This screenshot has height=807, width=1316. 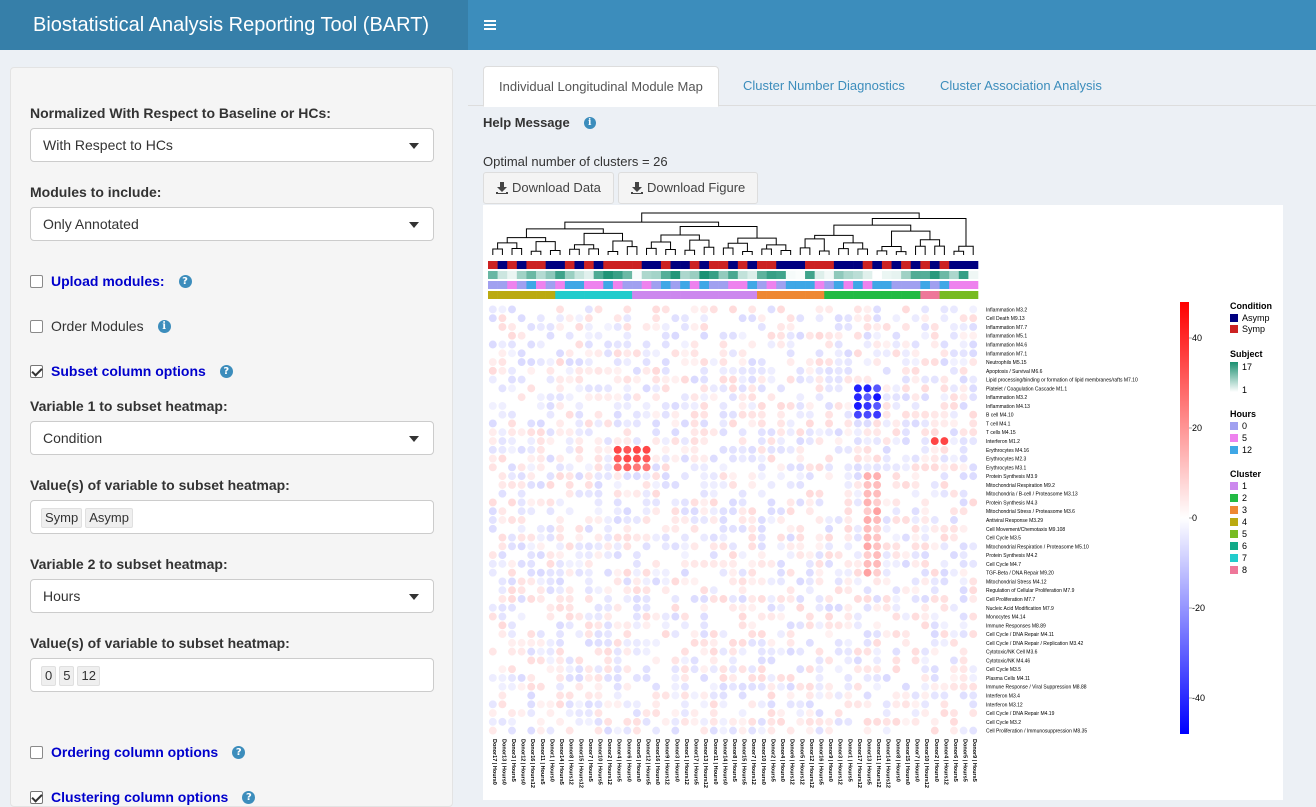 What do you see at coordinates (140, 797) in the screenshot?
I see `clustering-column-label: Clustering column options` at bounding box center [140, 797].